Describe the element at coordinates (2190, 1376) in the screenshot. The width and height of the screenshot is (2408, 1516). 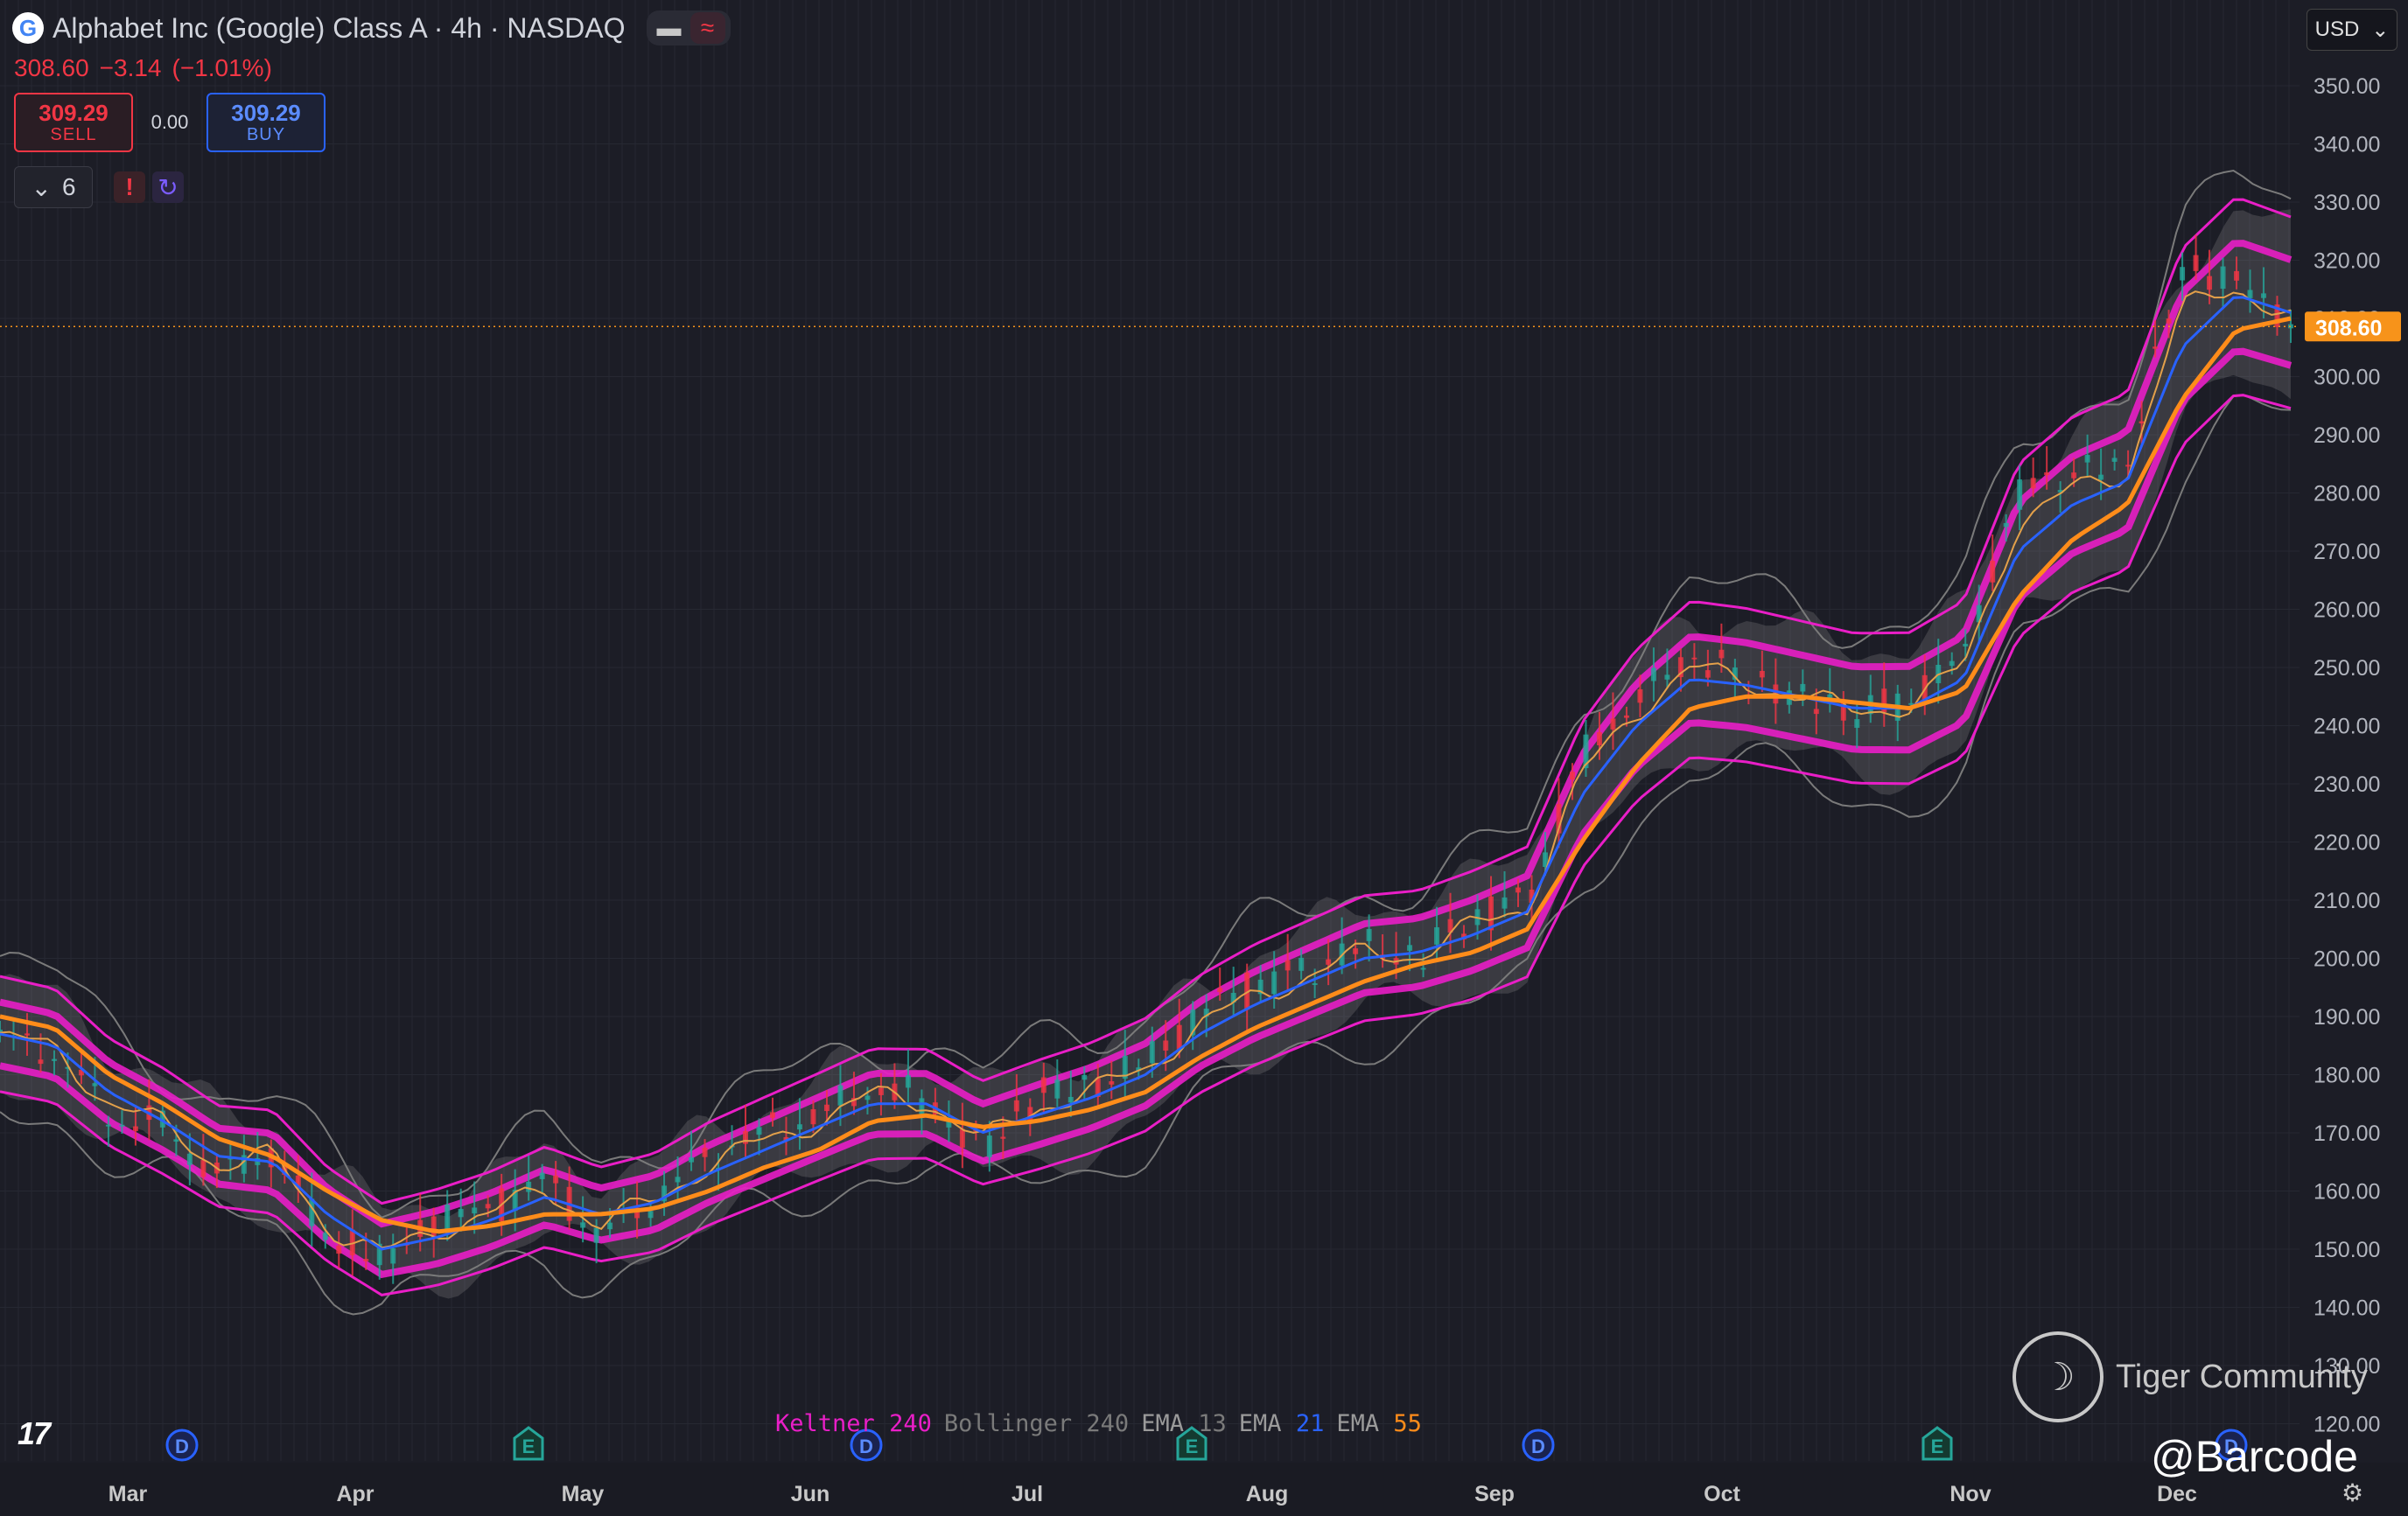
I see `tiger-watermark: ☽ Tiger Community` at that location.